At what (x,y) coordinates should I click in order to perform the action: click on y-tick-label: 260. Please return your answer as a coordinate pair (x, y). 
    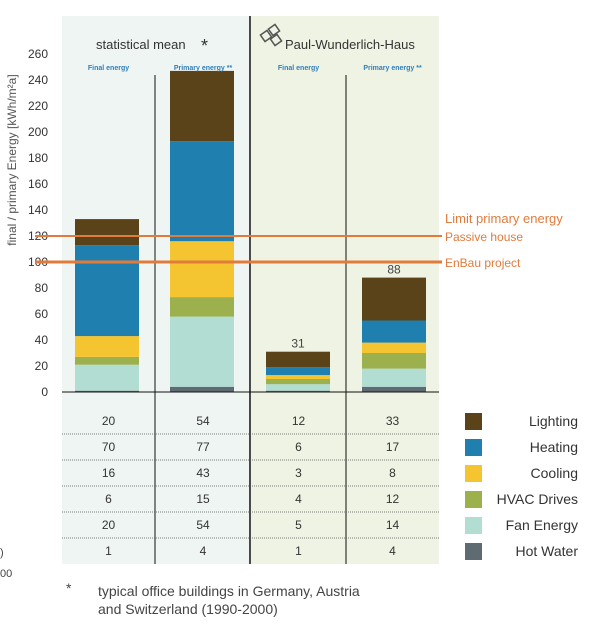
    Looking at the image, I should click on (38, 54).